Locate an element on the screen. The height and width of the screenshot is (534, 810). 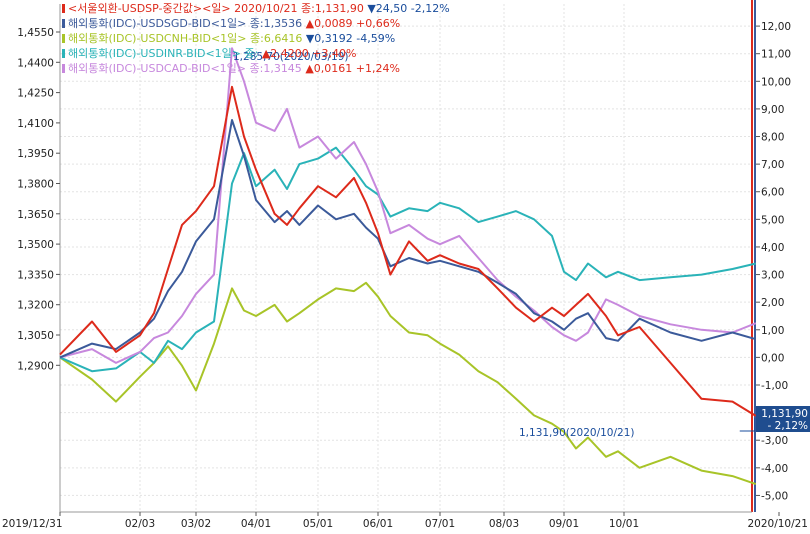
right-tick-label: 7,00 is located at coordinates (772, 165).